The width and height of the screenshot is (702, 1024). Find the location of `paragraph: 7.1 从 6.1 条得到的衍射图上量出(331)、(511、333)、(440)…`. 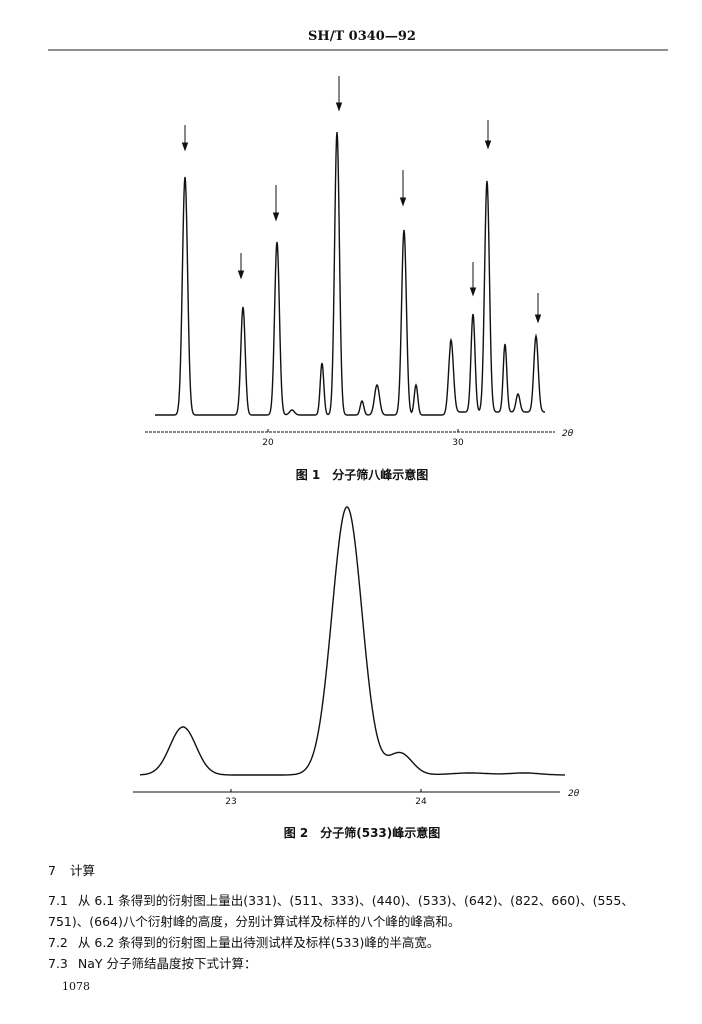

paragraph: 7.1 从 6.1 条得到的衍射图上量出(331)、(511、333)、(440)… is located at coordinates (361, 911).